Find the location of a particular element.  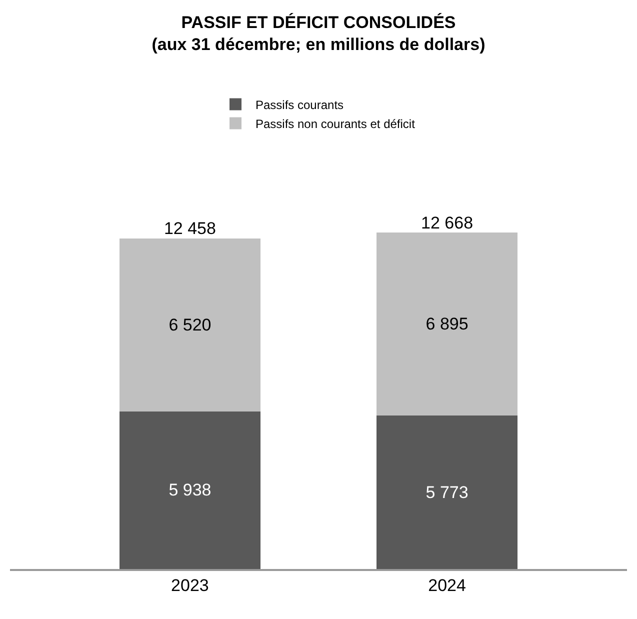

x-tick-label: 2024 is located at coordinates (447, 586).